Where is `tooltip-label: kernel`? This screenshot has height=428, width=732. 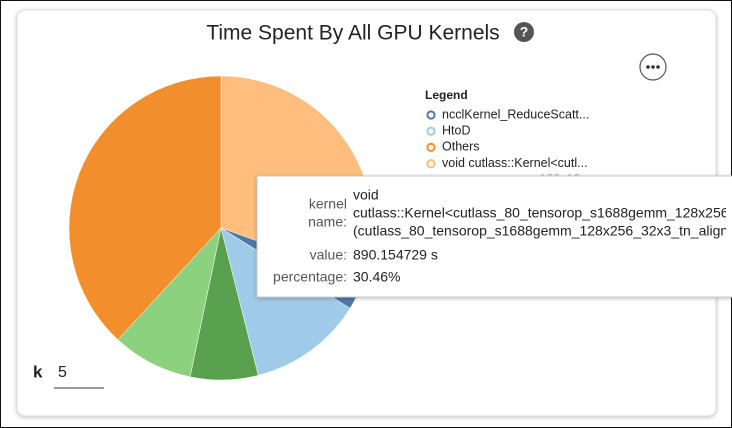 tooltip-label: kernel is located at coordinates (328, 204).